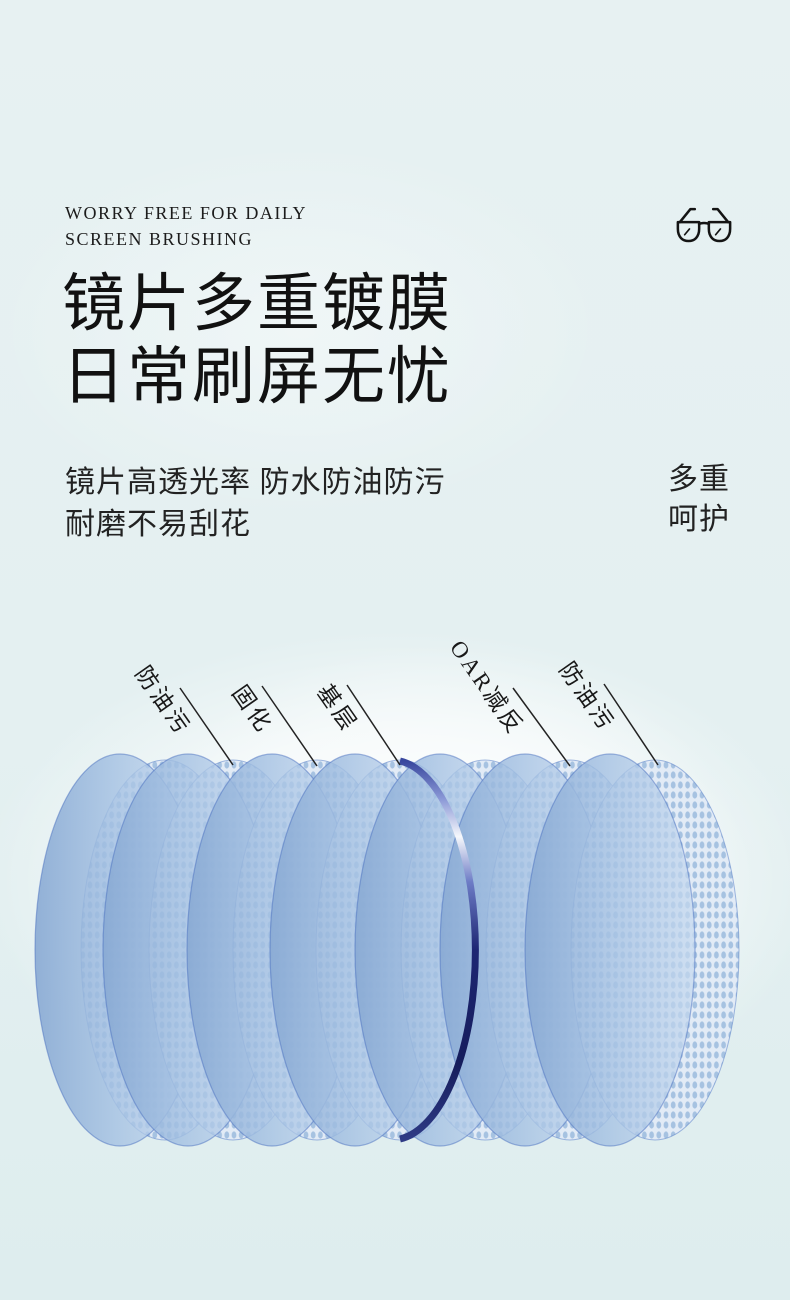 The width and height of the screenshot is (790, 1300). I want to click on glasses-icon, so click(704, 225).